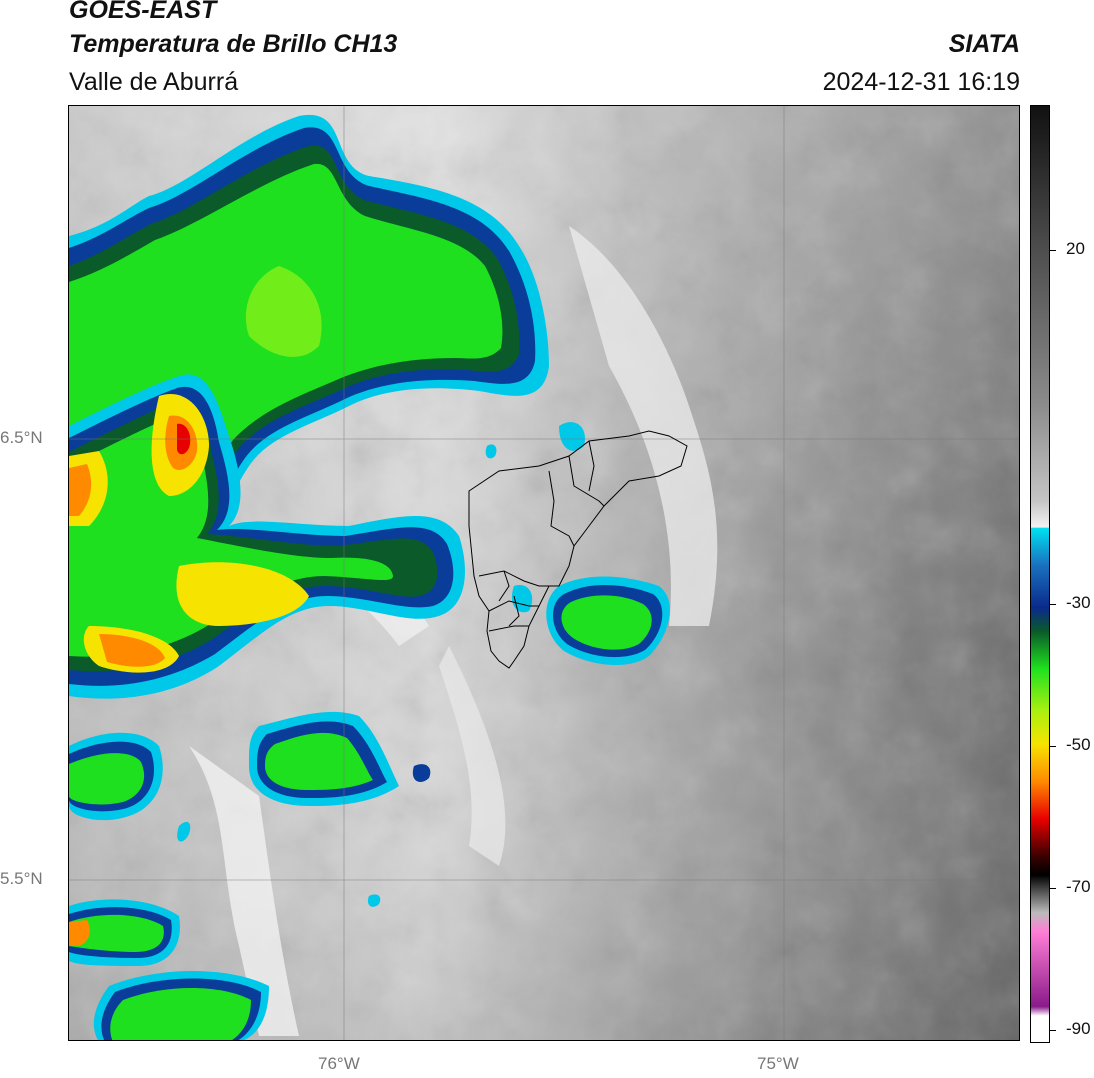 The height and width of the screenshot is (1078, 1094). What do you see at coordinates (21, 878) in the screenshot?
I see `latitude-label-5-5: 5.5°N` at bounding box center [21, 878].